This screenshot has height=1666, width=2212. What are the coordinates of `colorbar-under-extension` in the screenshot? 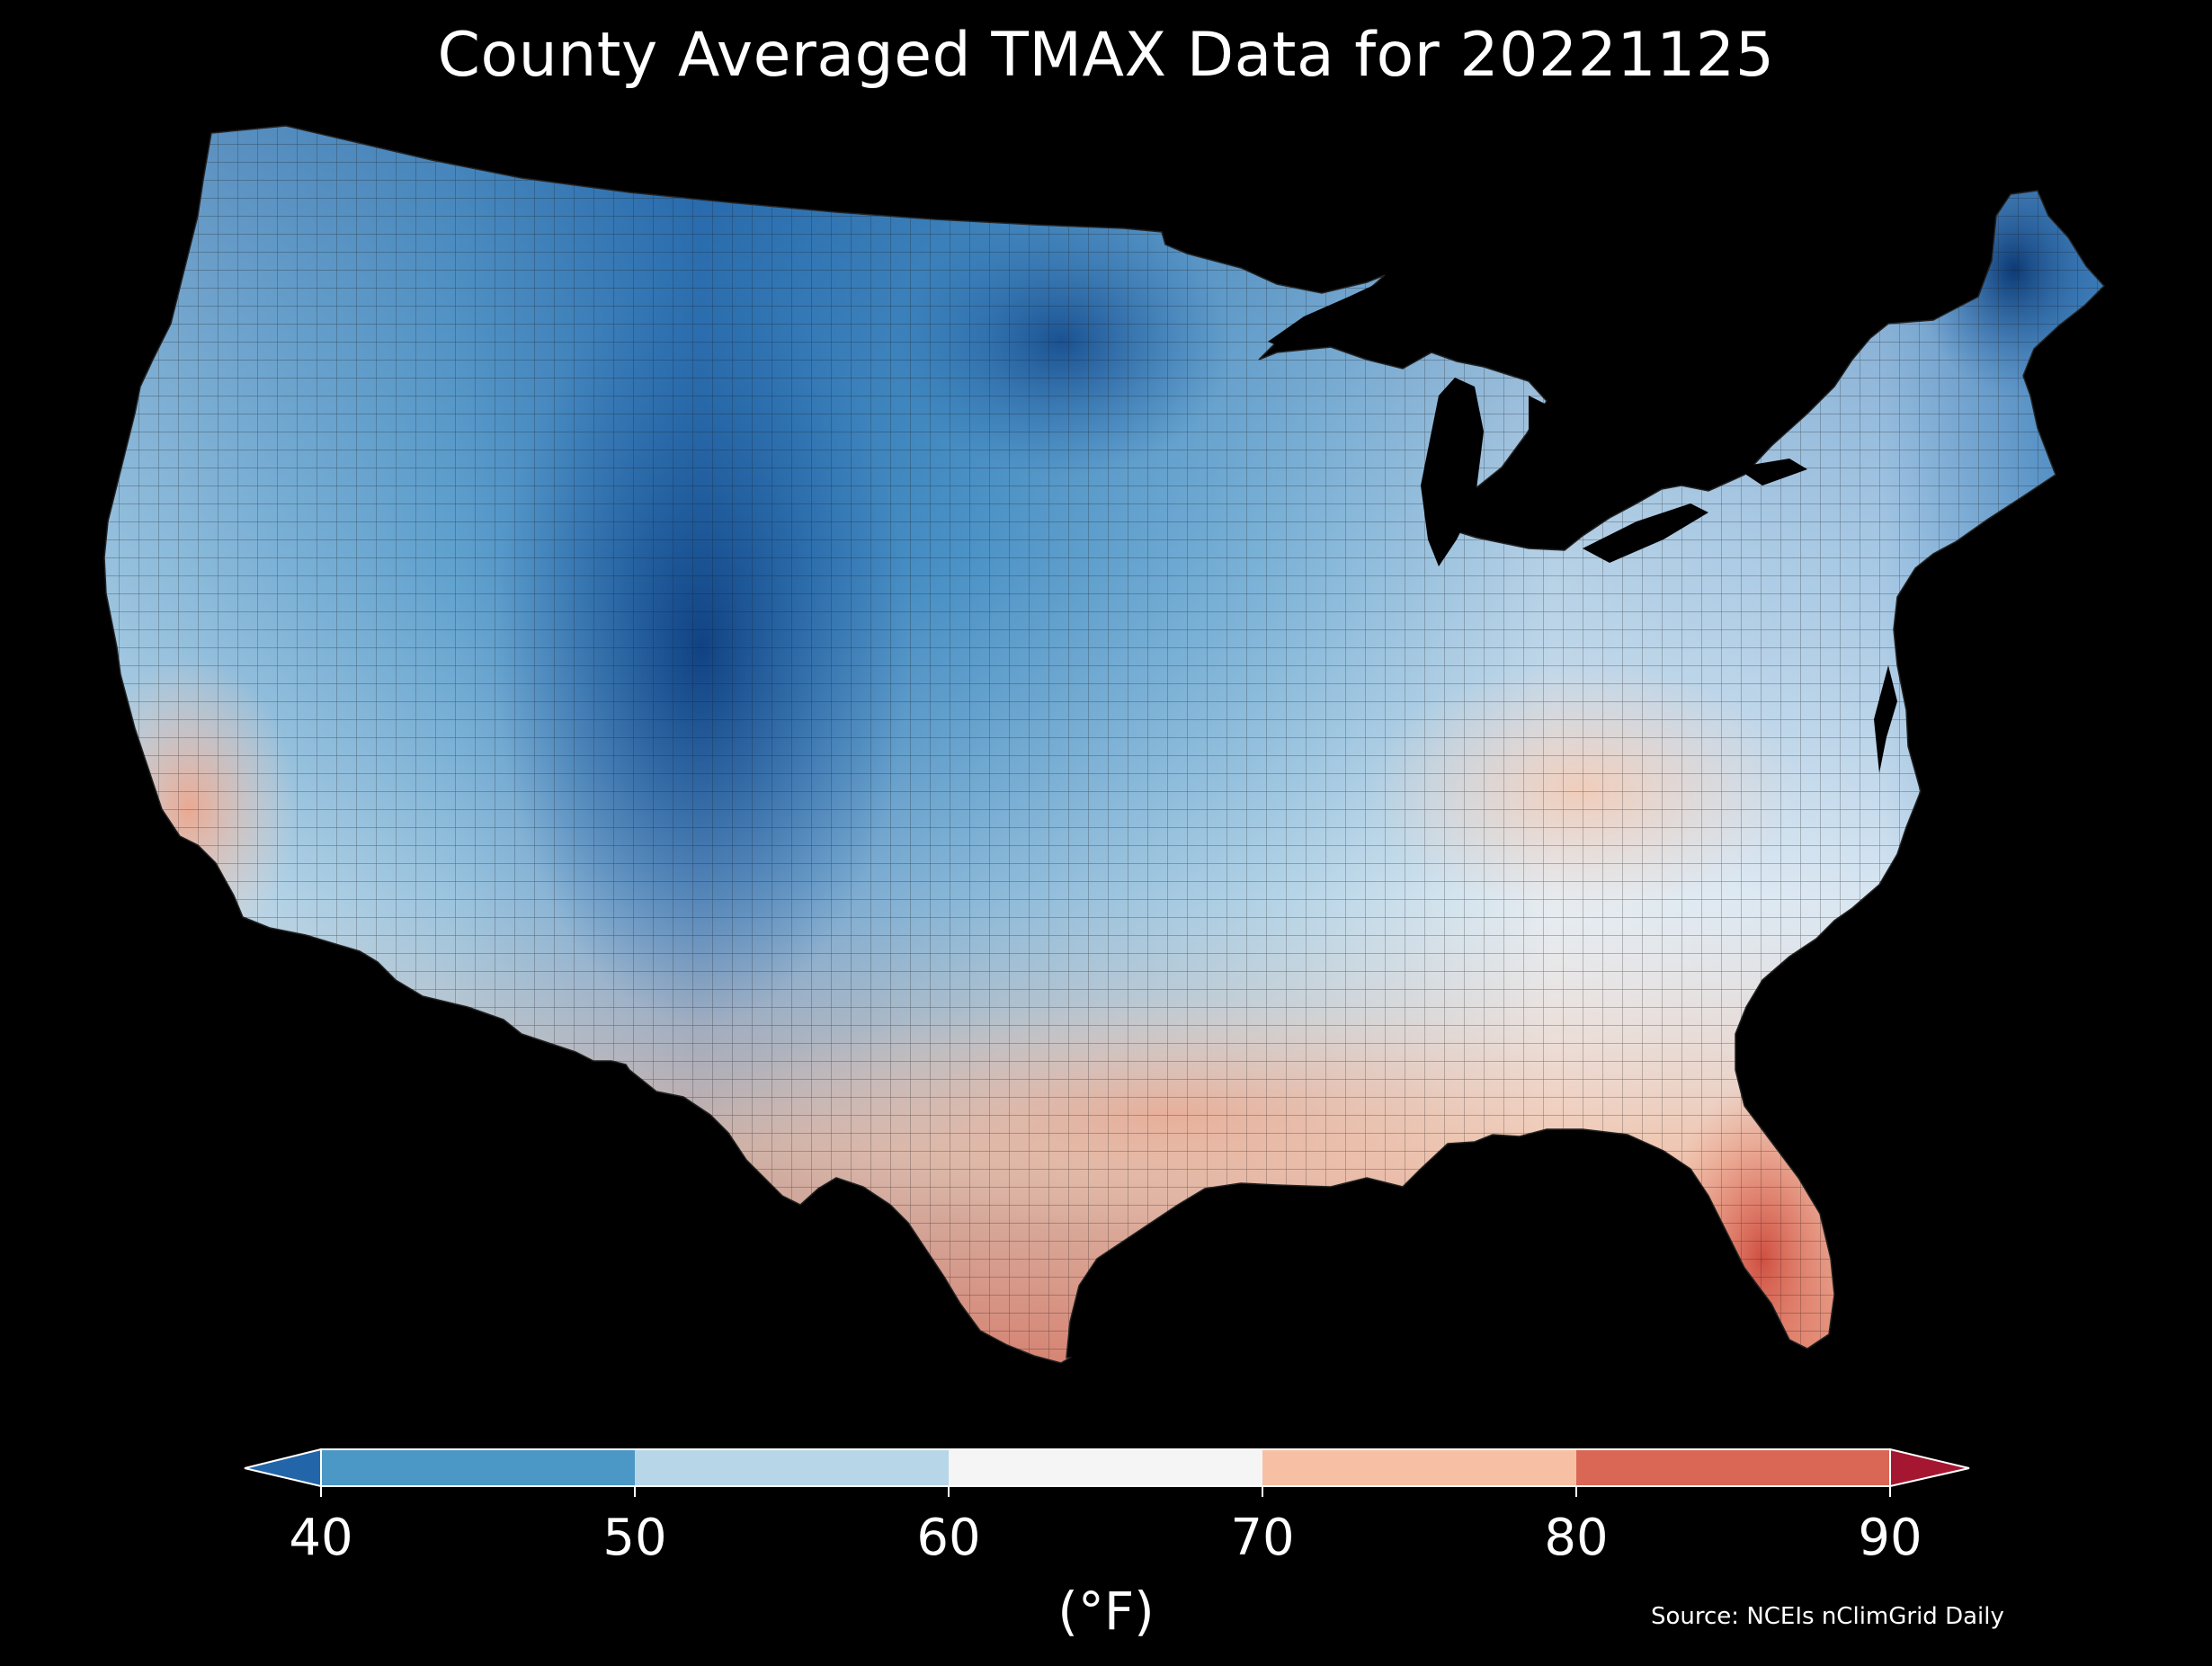 It's located at (283, 1468).